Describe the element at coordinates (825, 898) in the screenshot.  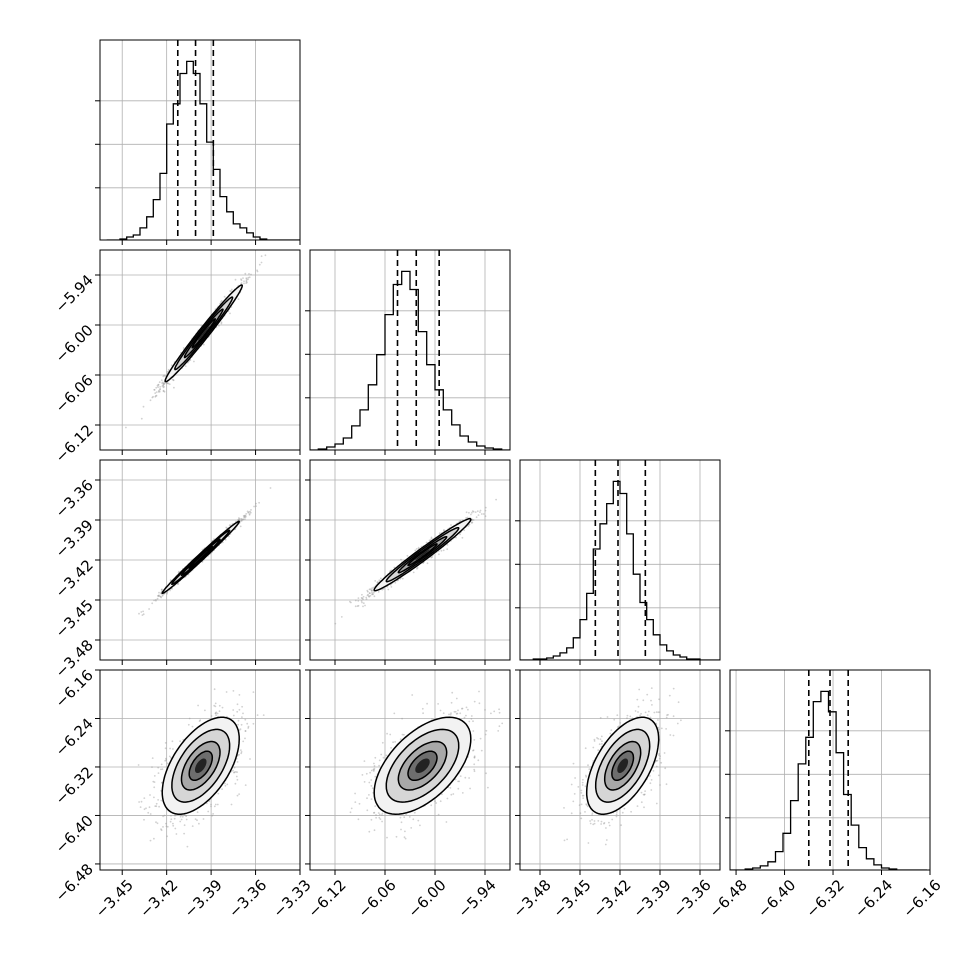
I see `x-tick-label: −6.32` at that location.